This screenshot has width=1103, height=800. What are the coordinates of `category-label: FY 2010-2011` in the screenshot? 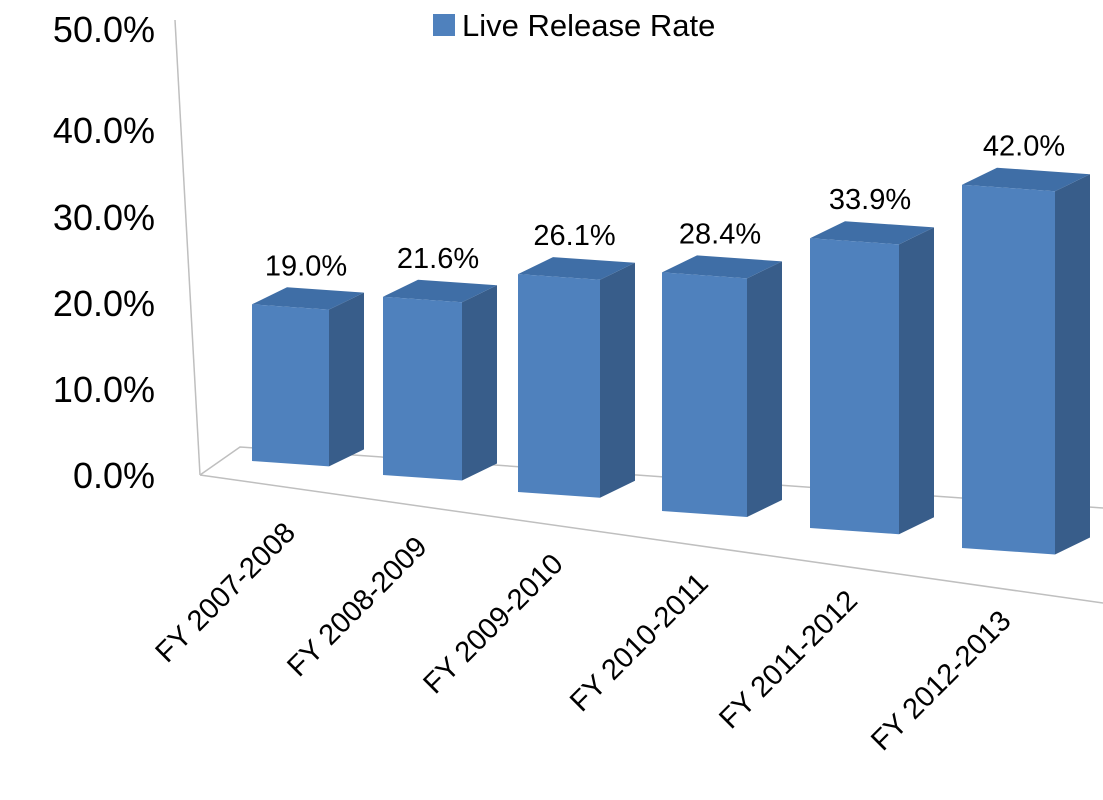 It's located at (639, 642).